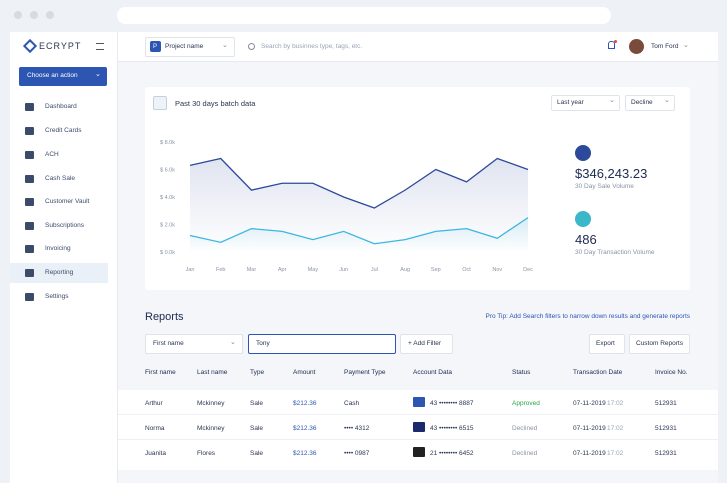  I want to click on cell: Norma, so click(155, 428).